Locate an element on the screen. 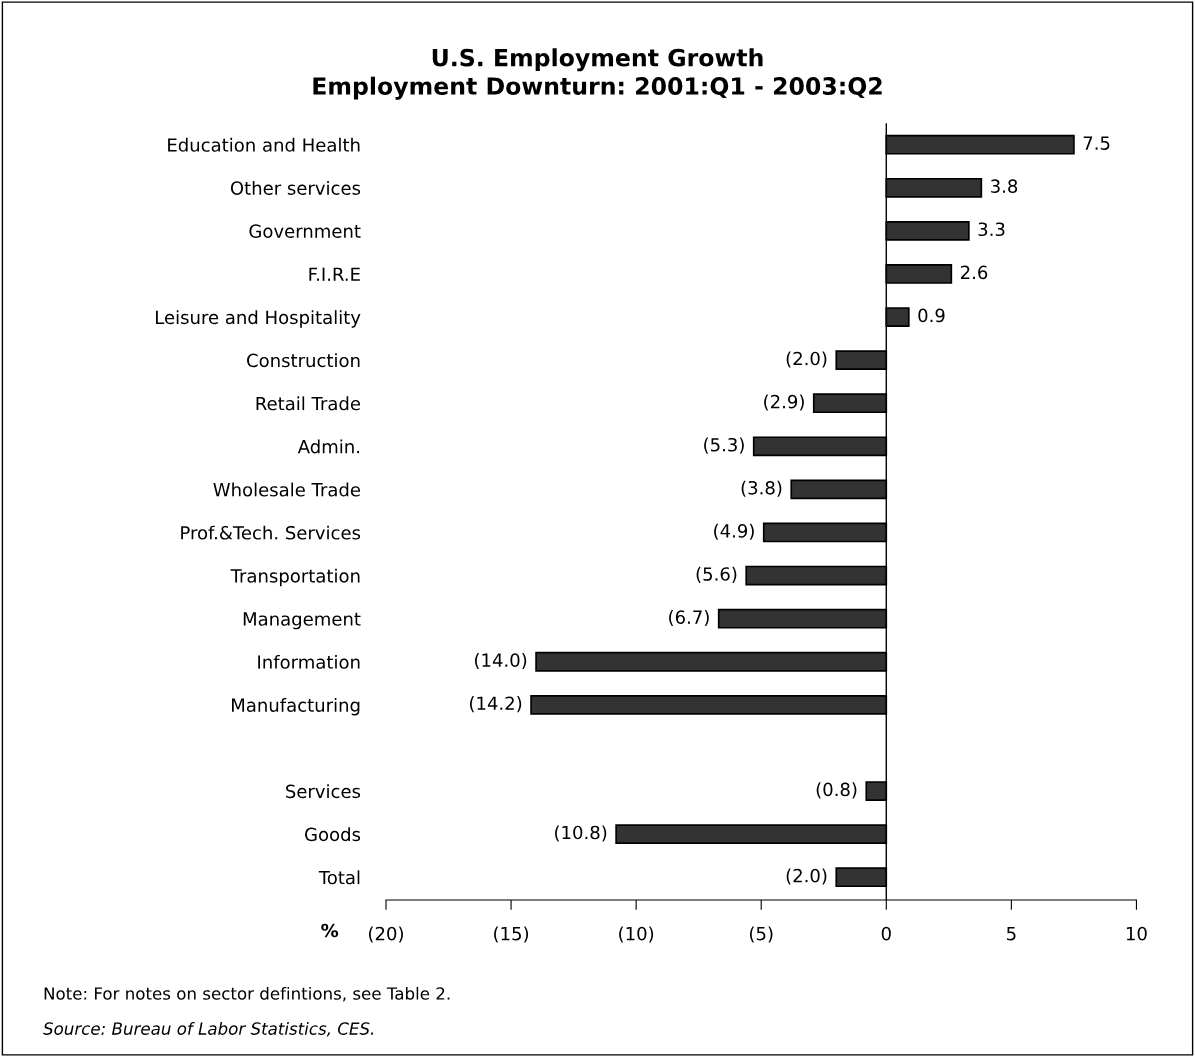 The width and height of the screenshot is (1195, 1057). x-tick-label: 0 is located at coordinates (886, 933).